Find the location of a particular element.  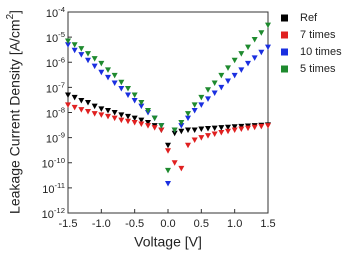

x-tick-label: 0.0 is located at coordinates (167, 224).